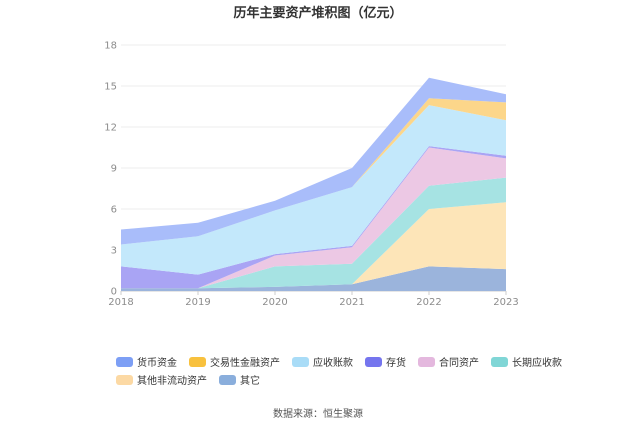  I want to click on y-tick-label: 0, so click(114, 292).